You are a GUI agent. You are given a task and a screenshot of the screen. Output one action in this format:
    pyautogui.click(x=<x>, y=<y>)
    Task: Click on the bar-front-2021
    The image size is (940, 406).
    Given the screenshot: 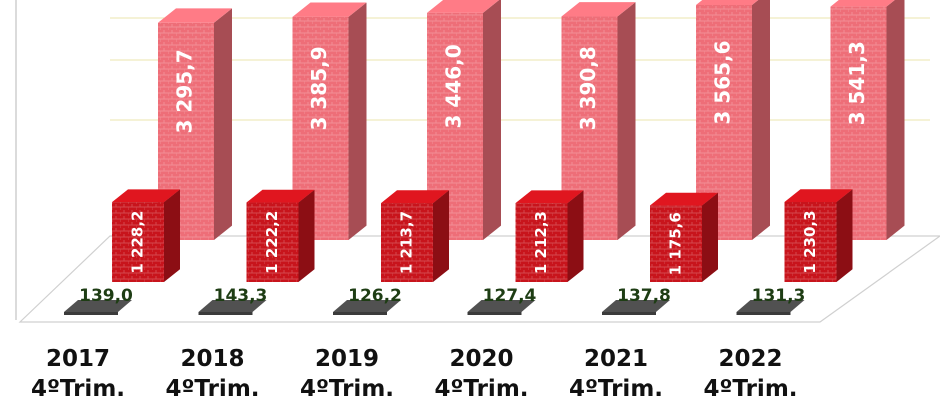 What is the action you would take?
    pyautogui.click(x=636, y=307)
    